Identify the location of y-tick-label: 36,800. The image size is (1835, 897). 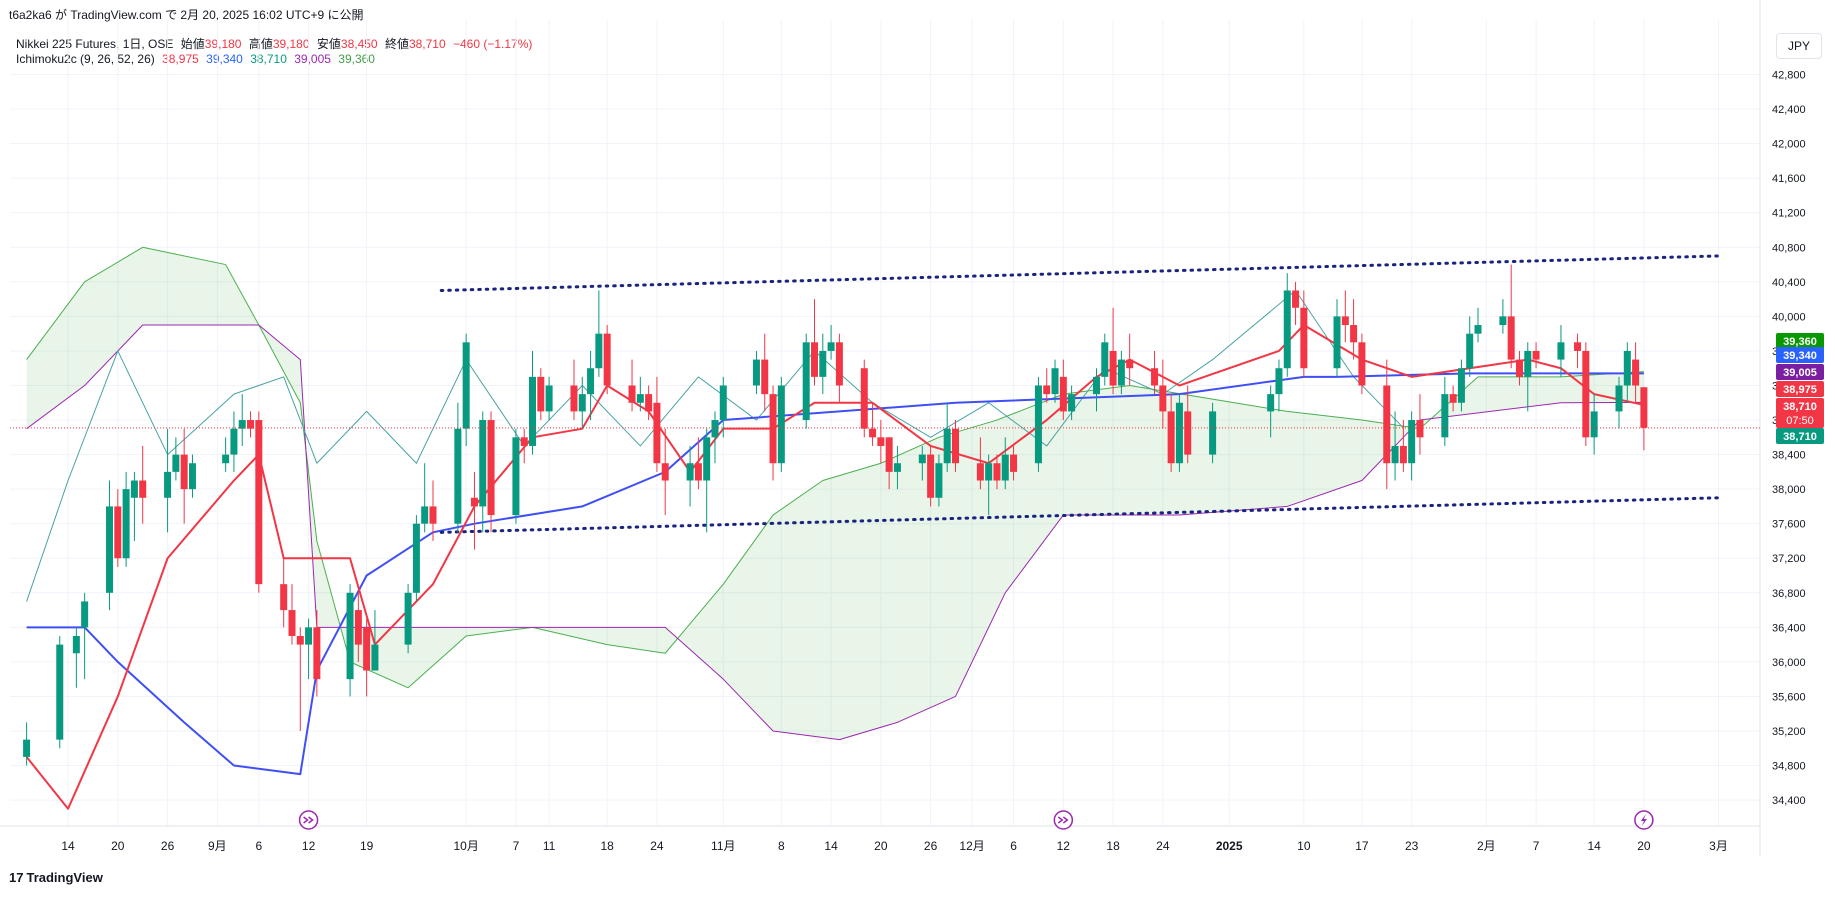
(1789, 594).